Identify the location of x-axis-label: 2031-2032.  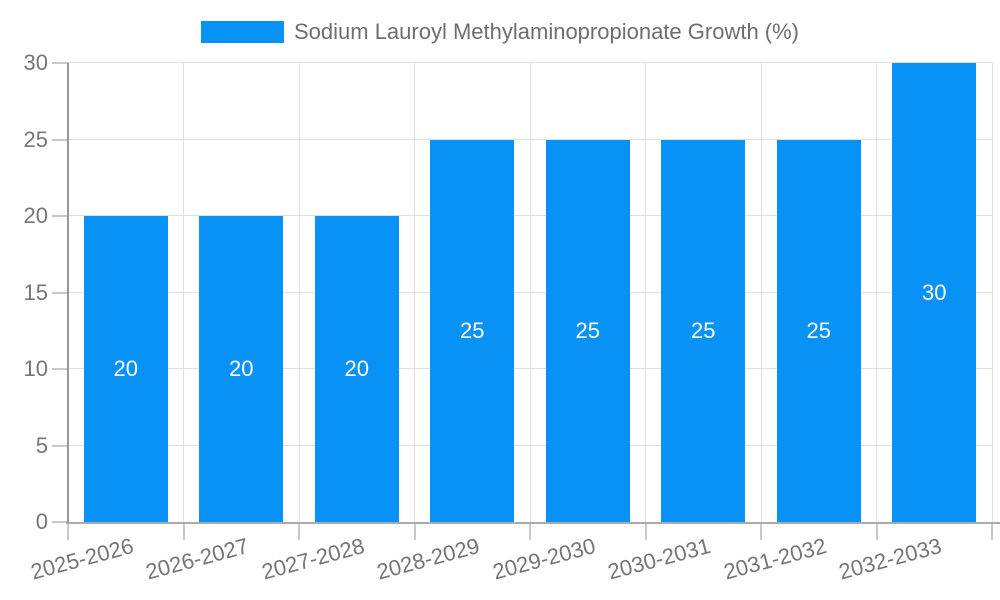
(774, 559).